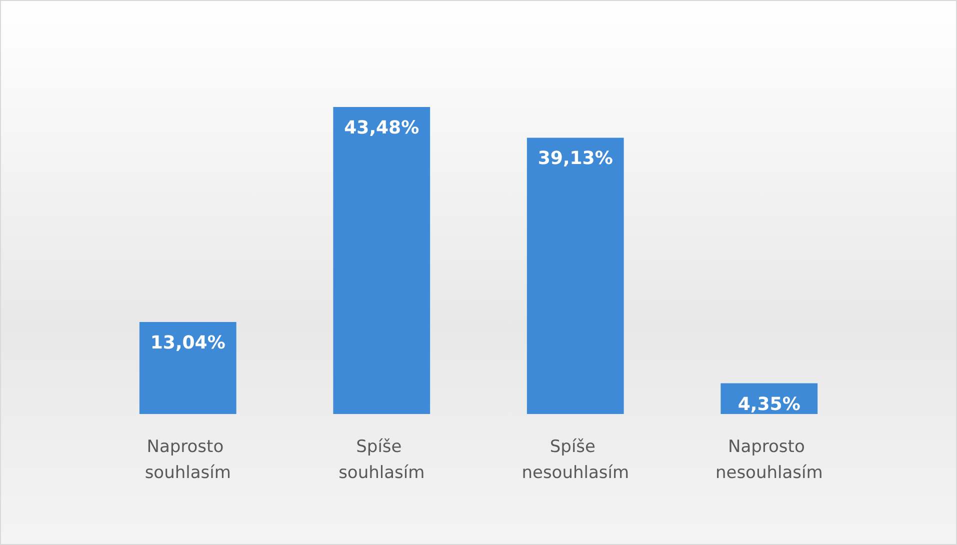 This screenshot has height=545, width=957. I want to click on x-tick-label: Spíše souhlasím, so click(381, 460).